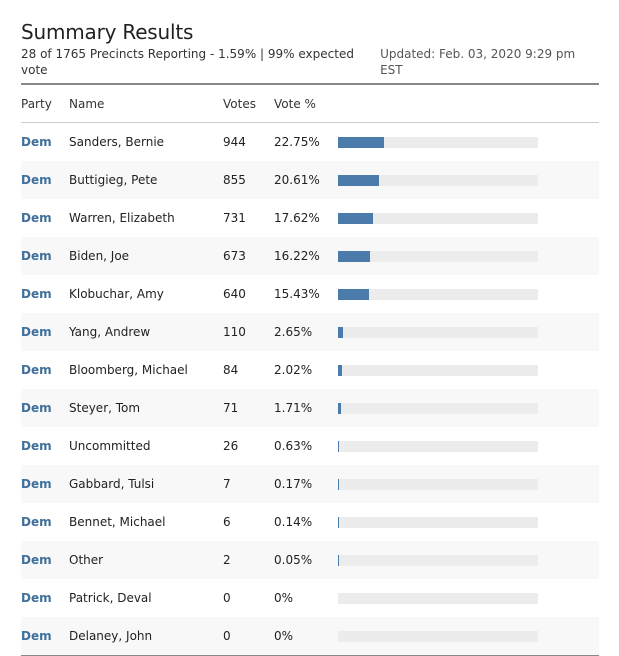 The width and height of the screenshot is (619, 656). What do you see at coordinates (293, 370) in the screenshot?
I see `vote-percent: 2.02%` at bounding box center [293, 370].